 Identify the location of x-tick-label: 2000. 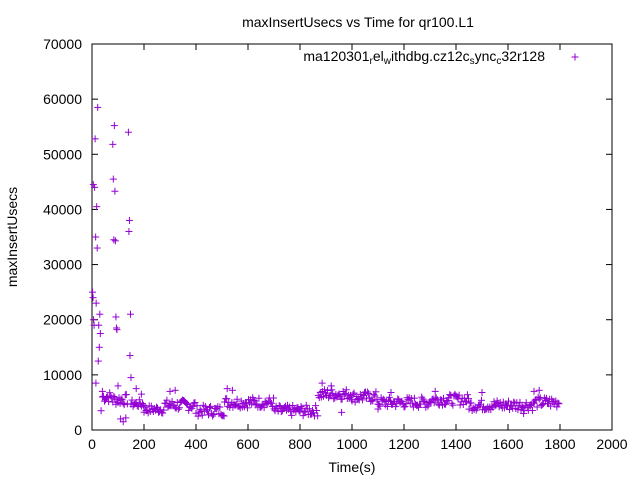
(611, 444).